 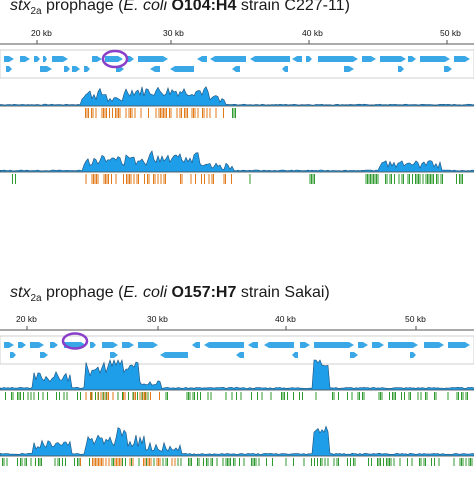 What do you see at coordinates (157, 319) in the screenshot?
I see `scale-label-30kb: 30 kb` at bounding box center [157, 319].